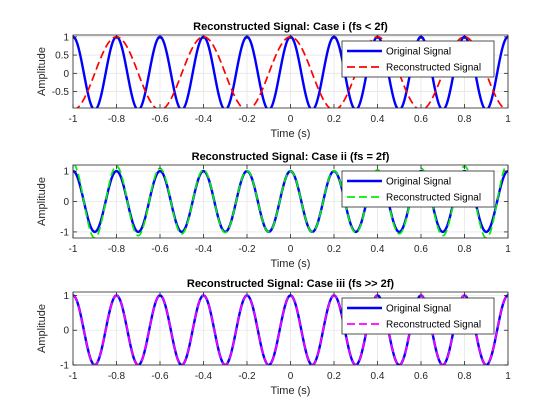 The width and height of the screenshot is (560, 420). I want to click on y-tick-label: -0.5, so click(61, 92).